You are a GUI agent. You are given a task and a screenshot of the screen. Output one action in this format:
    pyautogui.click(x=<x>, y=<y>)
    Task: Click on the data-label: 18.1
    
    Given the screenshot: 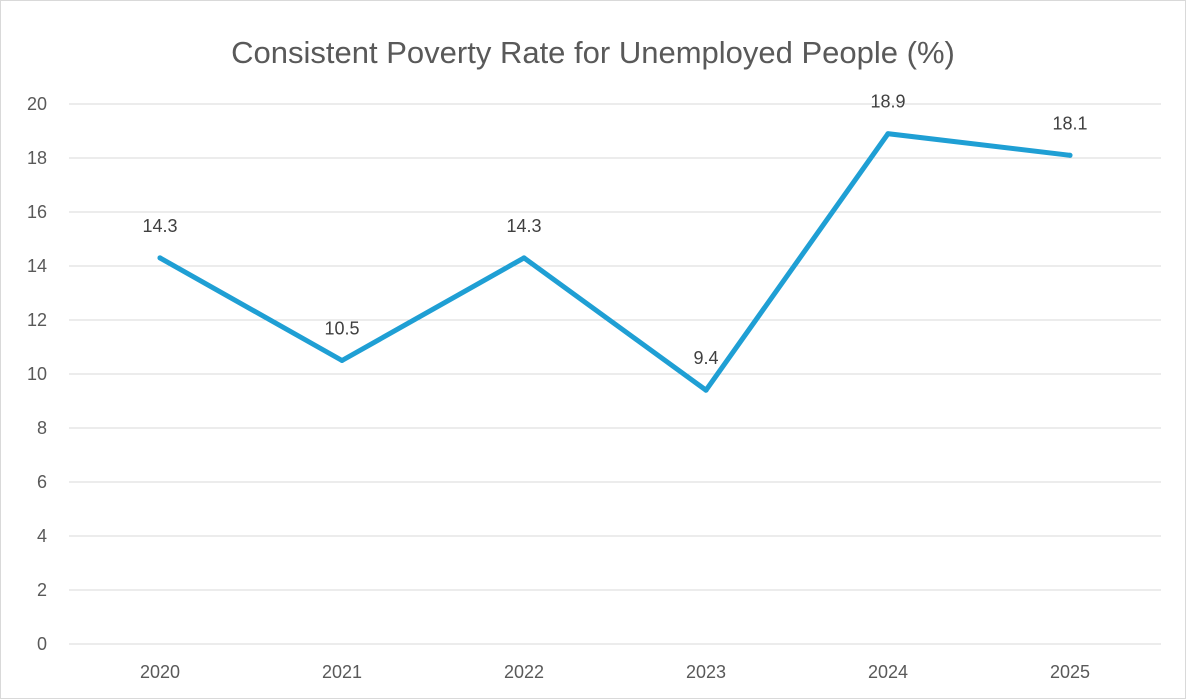 What is the action you would take?
    pyautogui.click(x=1069, y=123)
    